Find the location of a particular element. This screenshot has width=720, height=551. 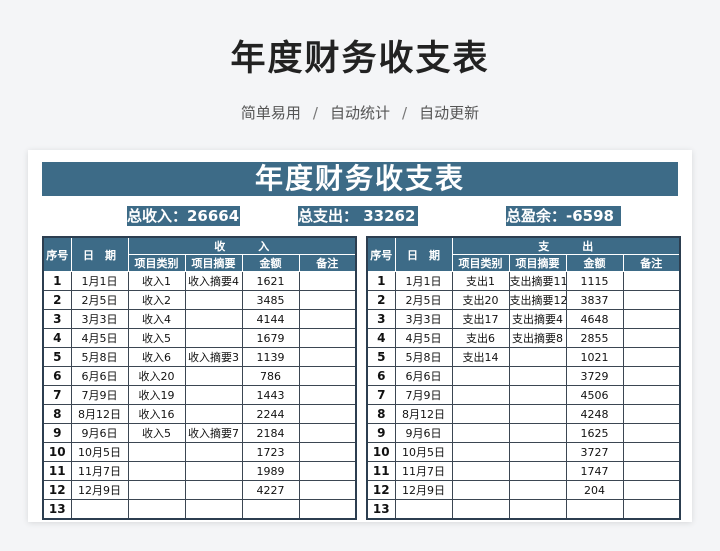

cell: 收入摘要4 is located at coordinates (213, 281).